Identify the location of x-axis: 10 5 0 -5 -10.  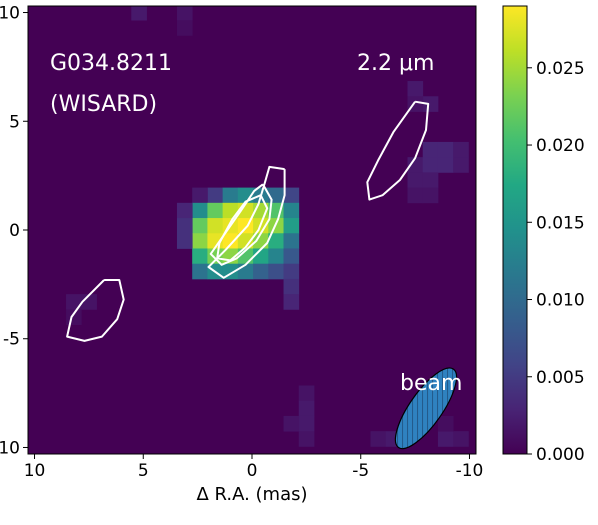
(254, 467).